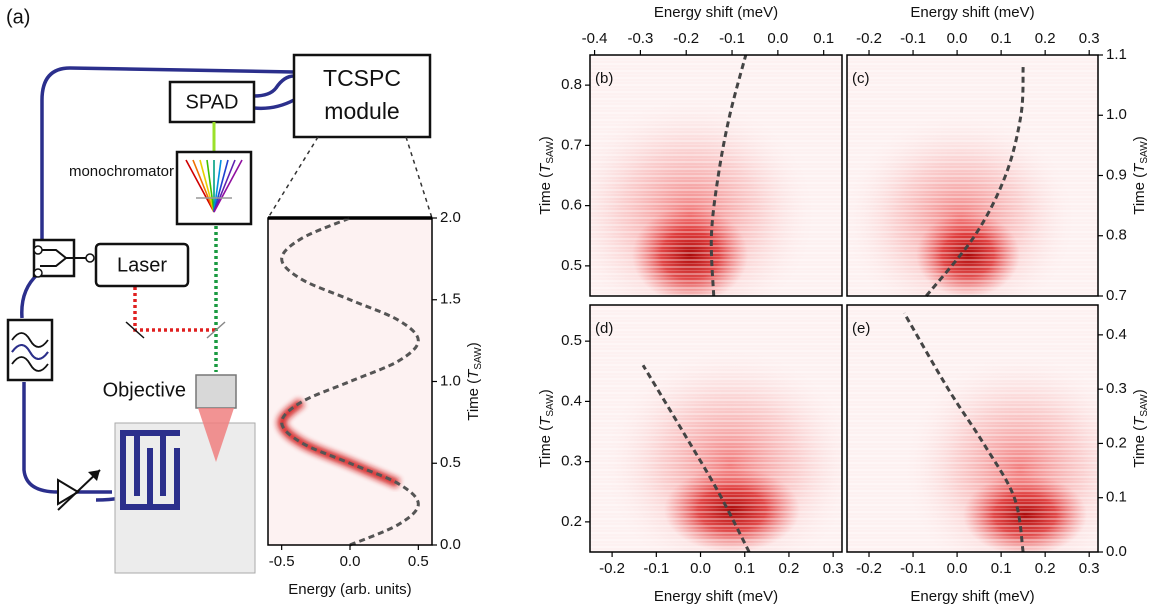  What do you see at coordinates (1116, 235) in the screenshot?
I see `y-tick-label: 0.8` at bounding box center [1116, 235].